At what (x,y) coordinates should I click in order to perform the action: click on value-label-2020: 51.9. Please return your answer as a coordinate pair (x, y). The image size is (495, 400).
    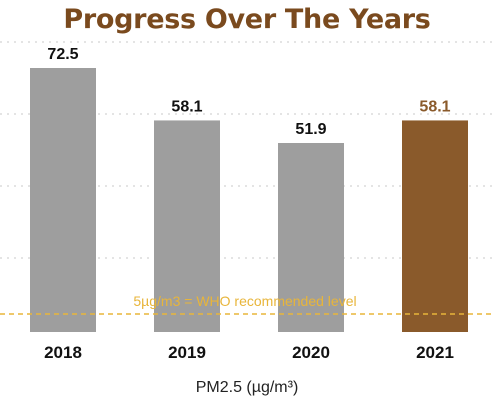
    Looking at the image, I should click on (310, 129).